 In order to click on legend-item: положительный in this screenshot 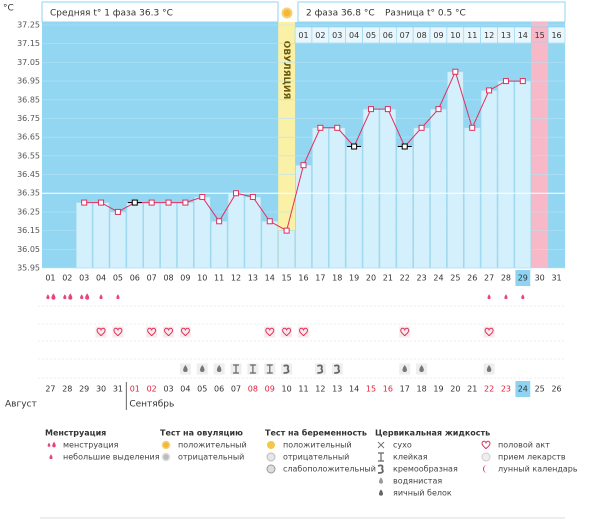, I will do `click(317, 445)`.